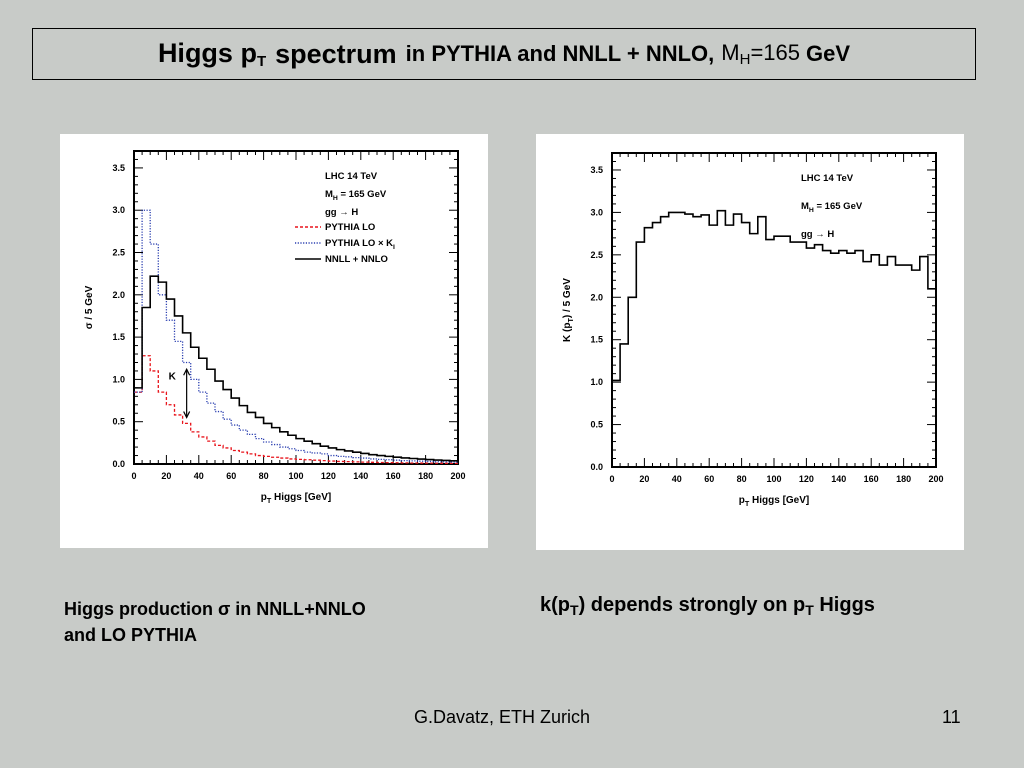  I want to click on title-spectrum: spectrum, so click(336, 53).